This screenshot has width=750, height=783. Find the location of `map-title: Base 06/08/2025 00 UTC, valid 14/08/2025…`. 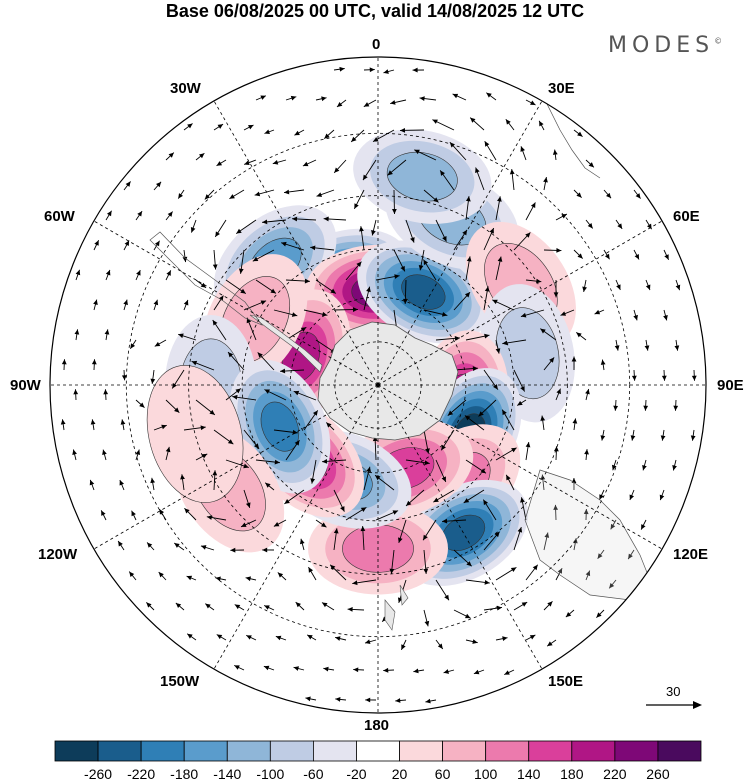

map-title: Base 06/08/2025 00 UTC, valid 14/08/2025… is located at coordinates (375, 11).